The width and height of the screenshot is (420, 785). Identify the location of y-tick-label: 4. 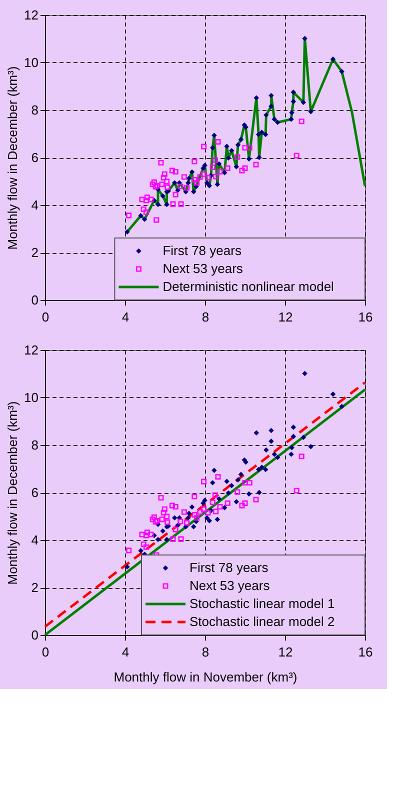
(34, 205).